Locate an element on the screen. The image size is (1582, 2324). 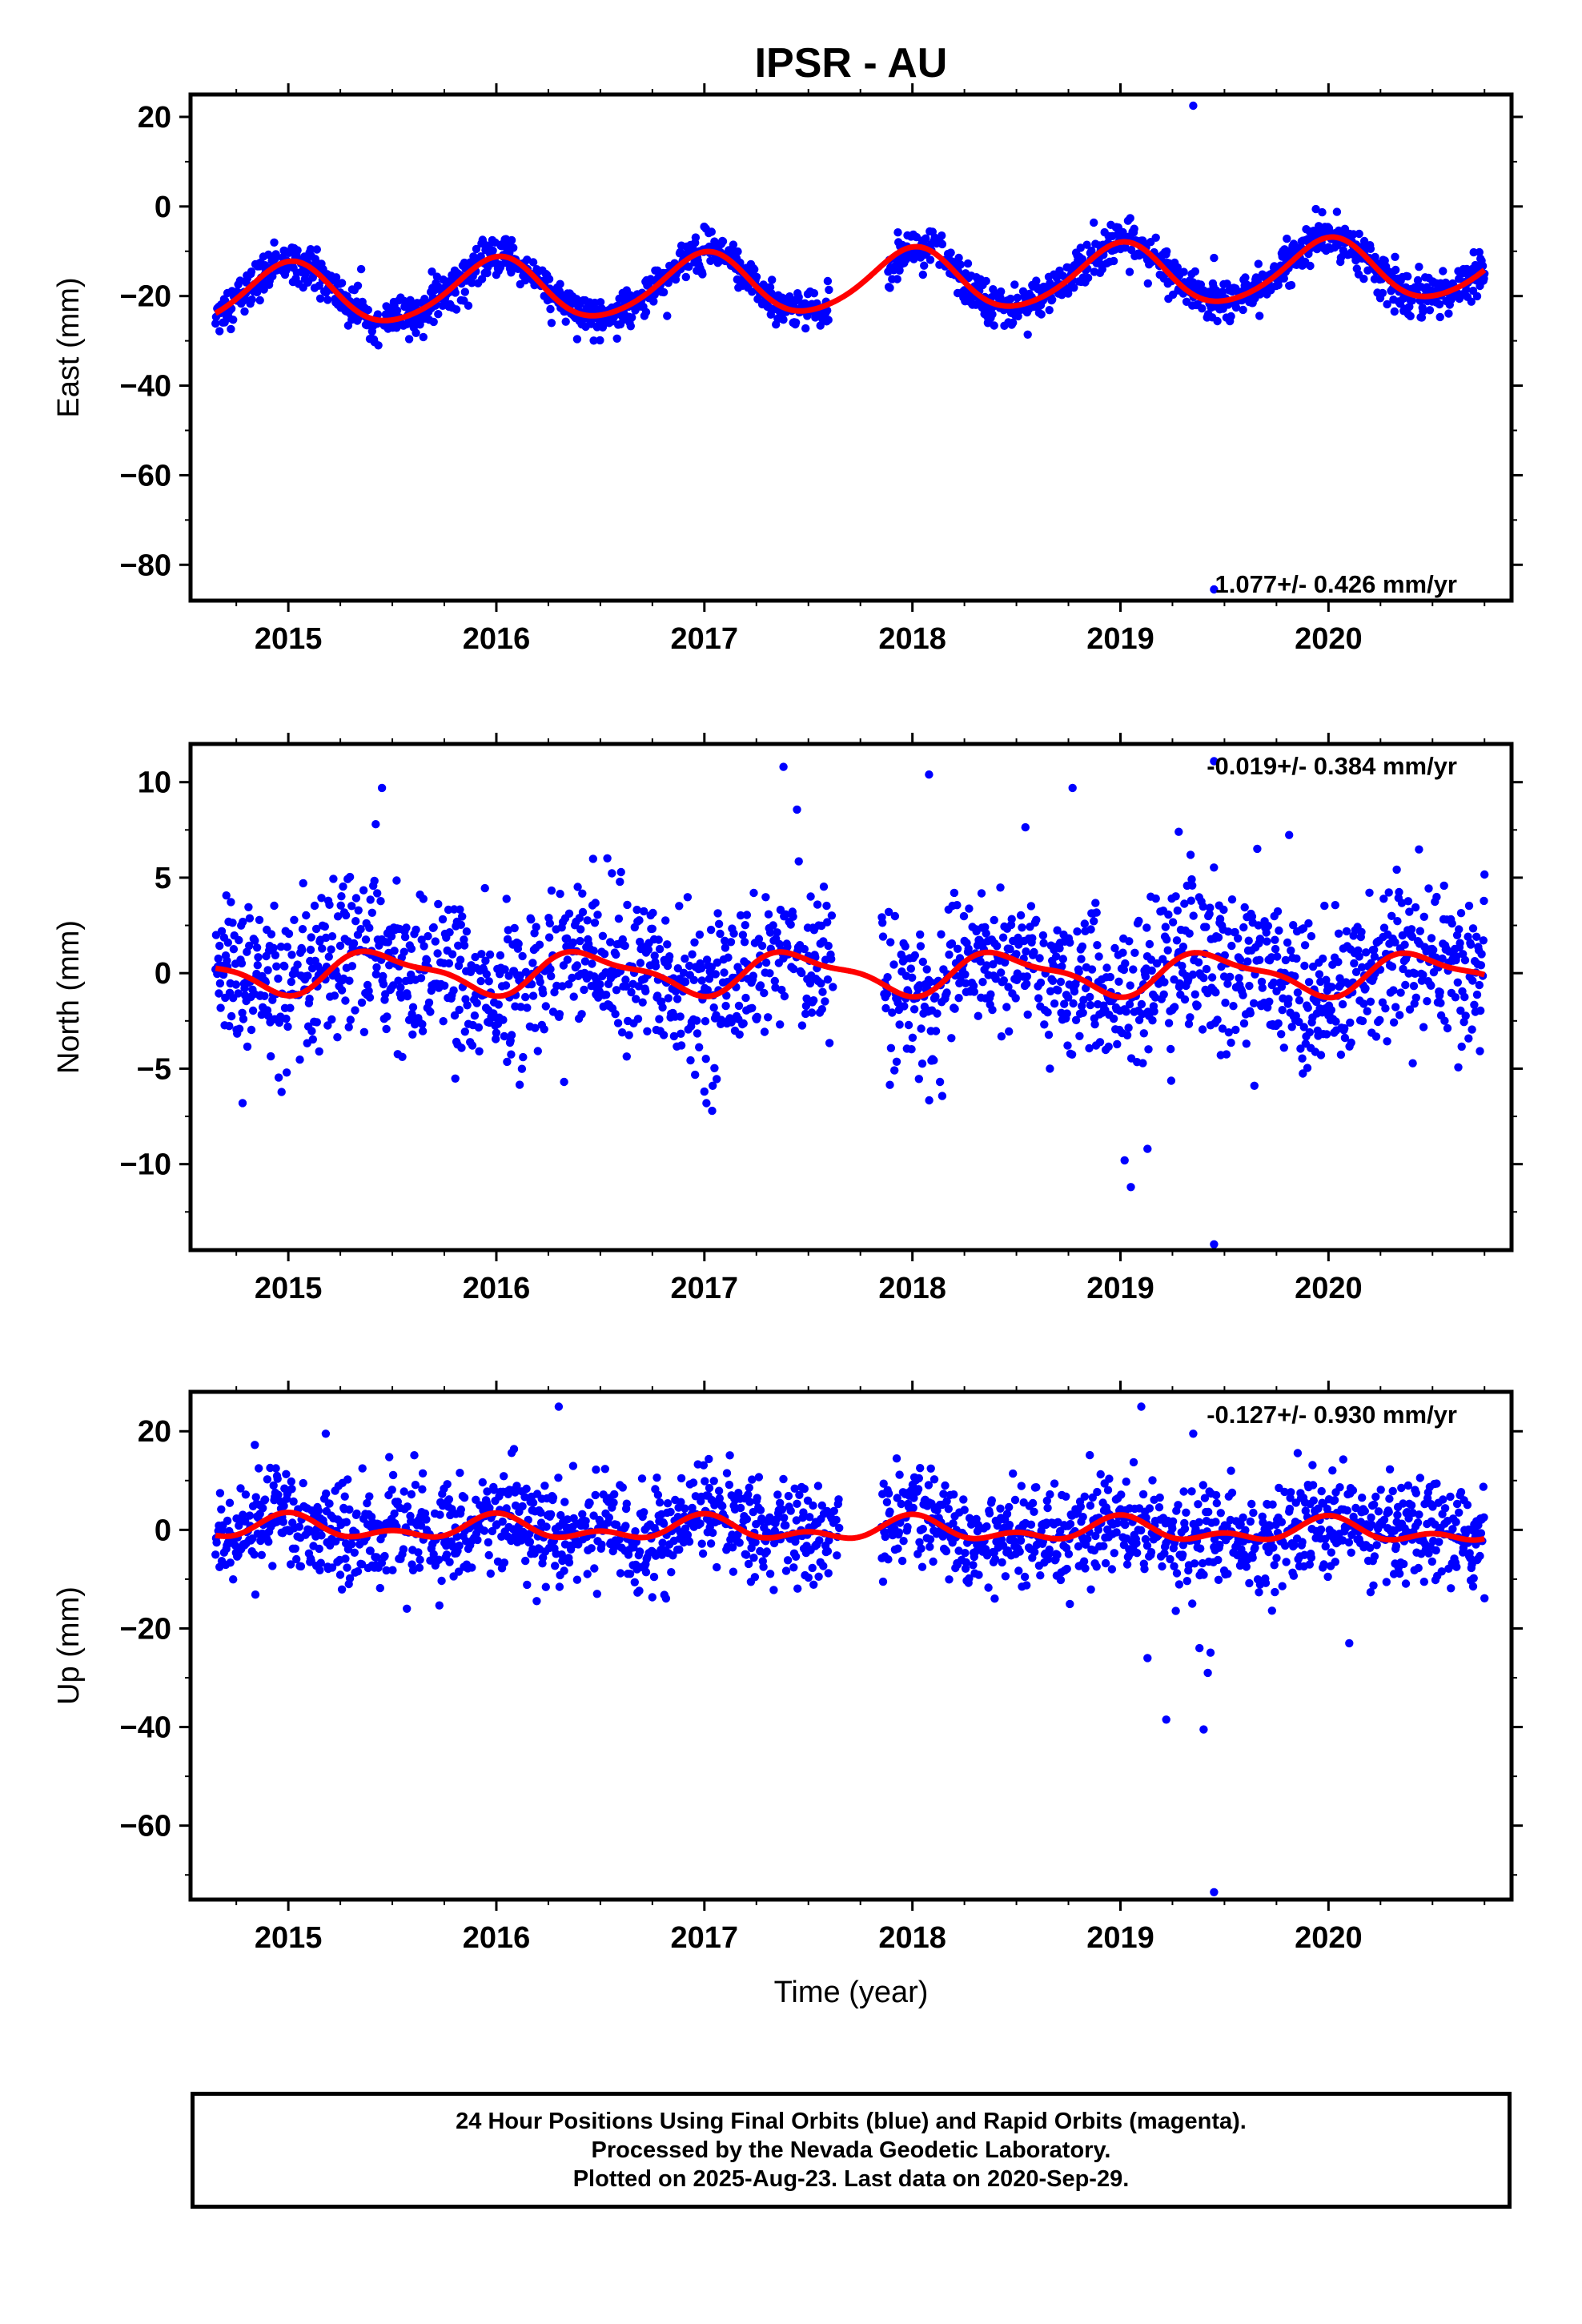
y-axis-label: North (mm) is located at coordinates (69, 997).